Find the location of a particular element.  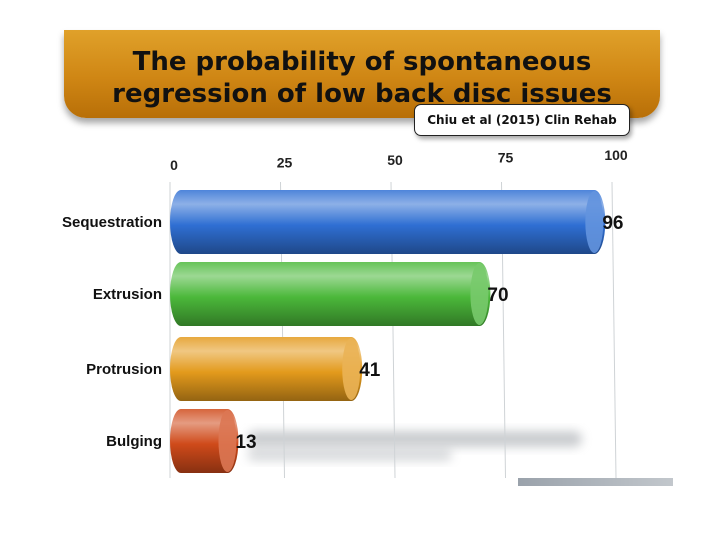

x-tick-label: 0 is located at coordinates (174, 165).